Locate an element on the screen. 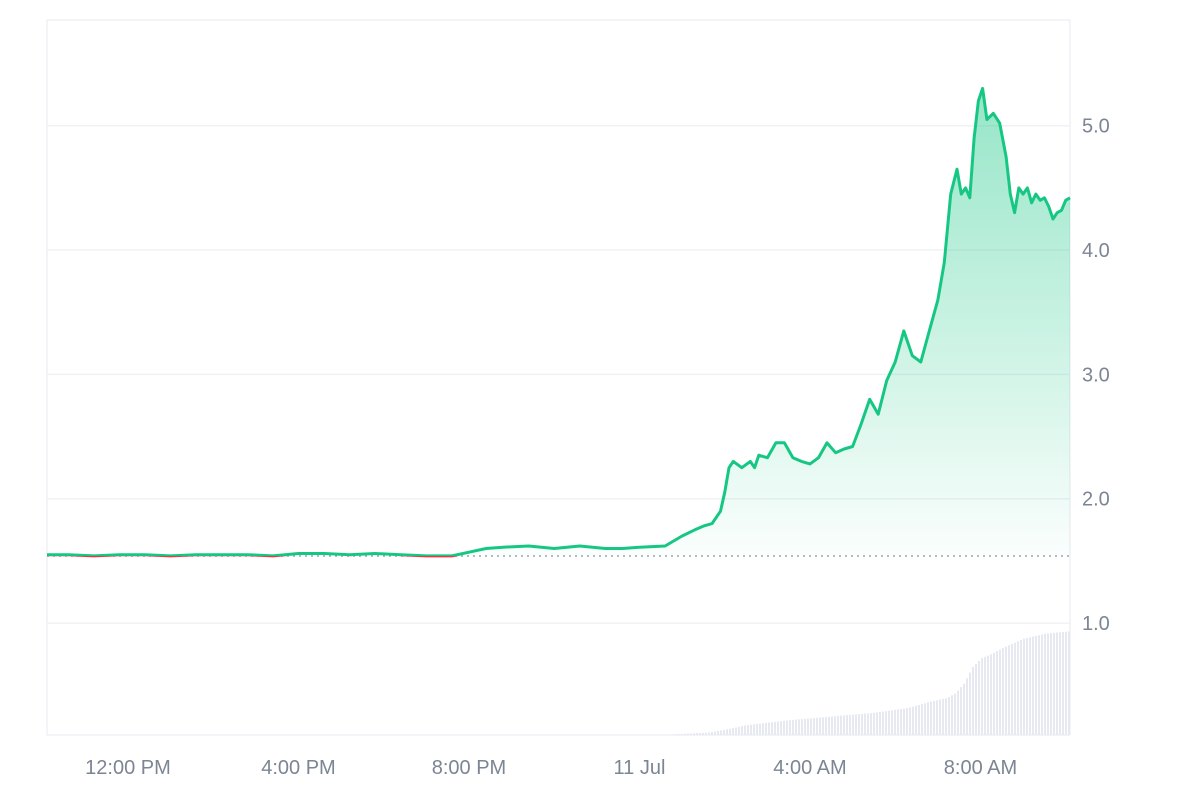  y-tick-label: 3.0 is located at coordinates (1096, 375).